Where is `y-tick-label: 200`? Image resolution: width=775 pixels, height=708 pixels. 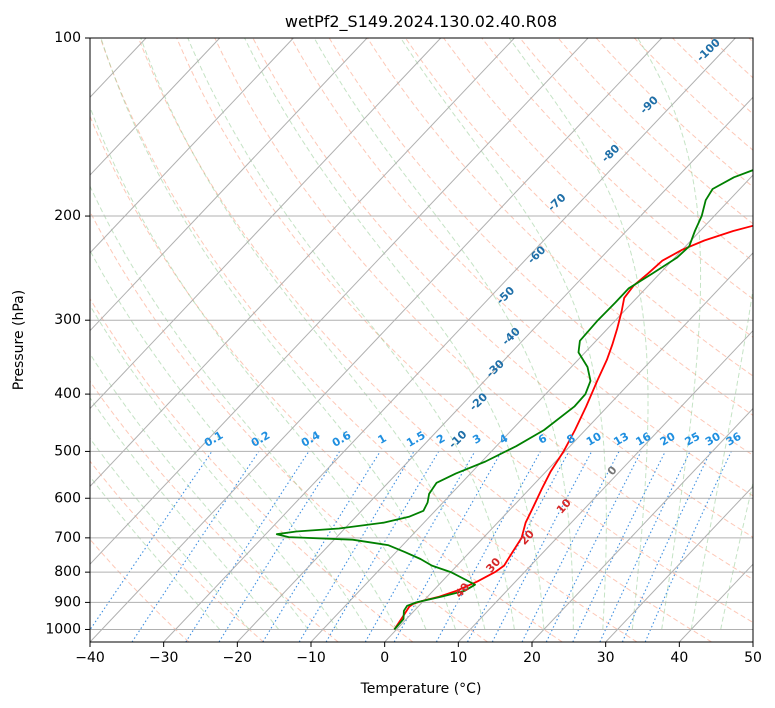
y-tick-label: 200 is located at coordinates (67, 216).